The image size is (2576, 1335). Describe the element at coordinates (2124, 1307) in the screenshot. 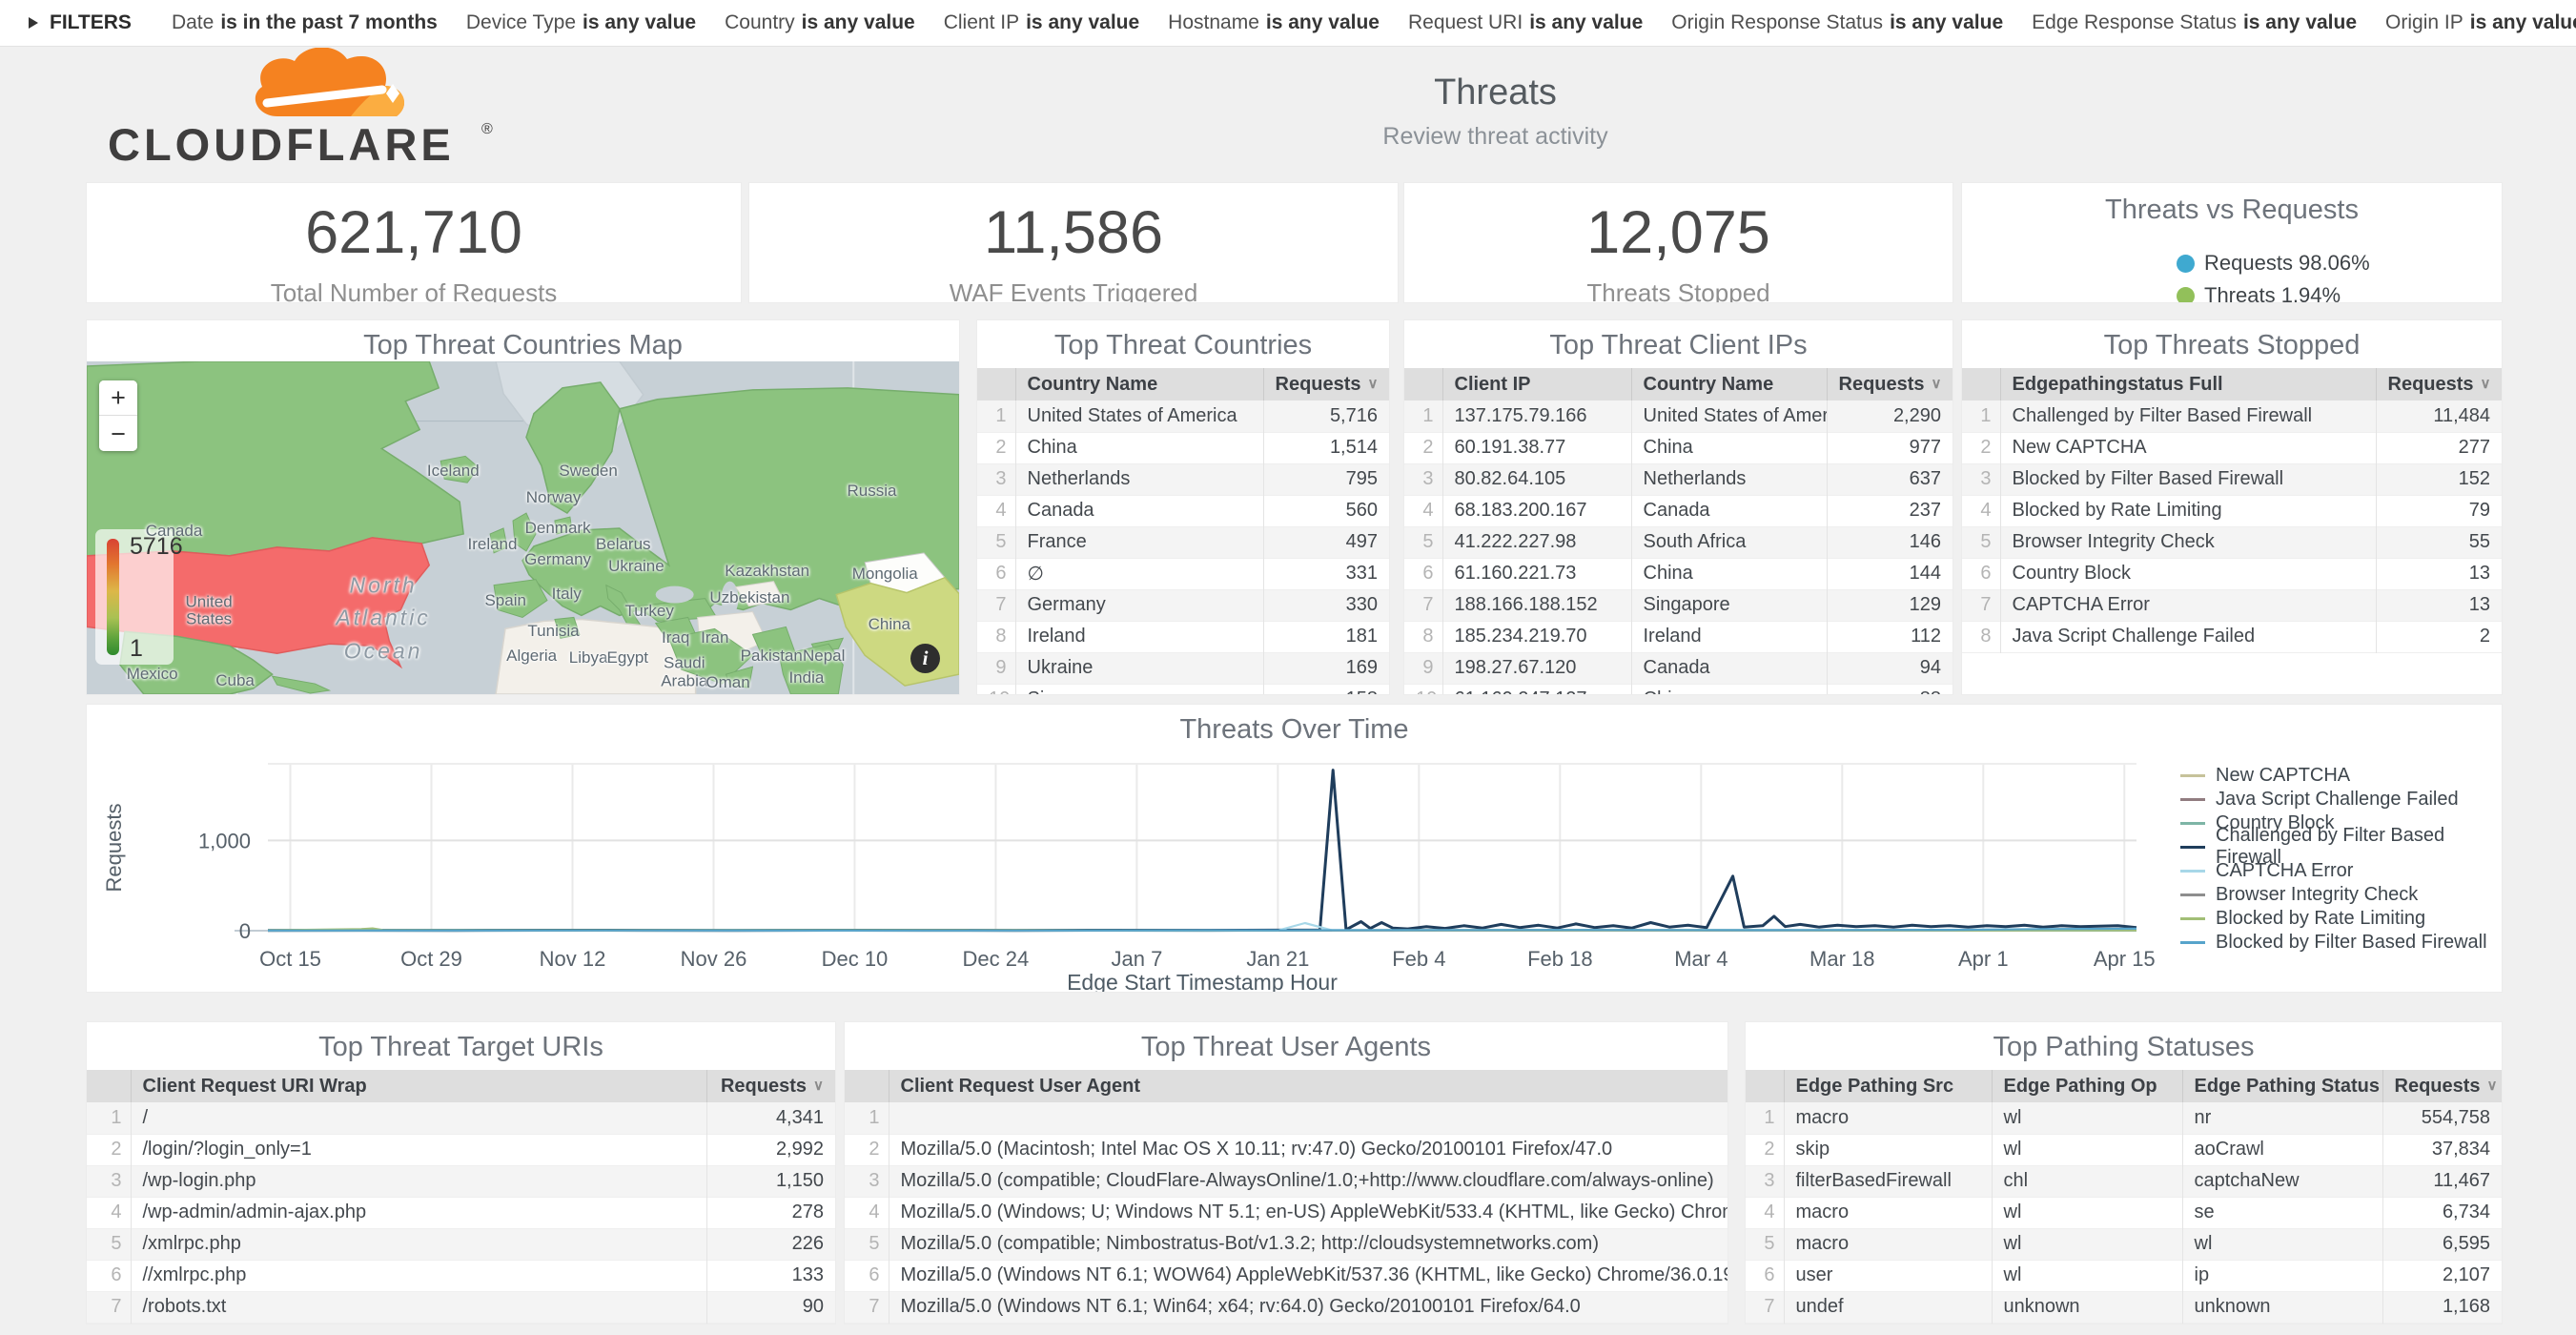

I see `table-row: 7 undef unknown unknown 1,168` at that location.